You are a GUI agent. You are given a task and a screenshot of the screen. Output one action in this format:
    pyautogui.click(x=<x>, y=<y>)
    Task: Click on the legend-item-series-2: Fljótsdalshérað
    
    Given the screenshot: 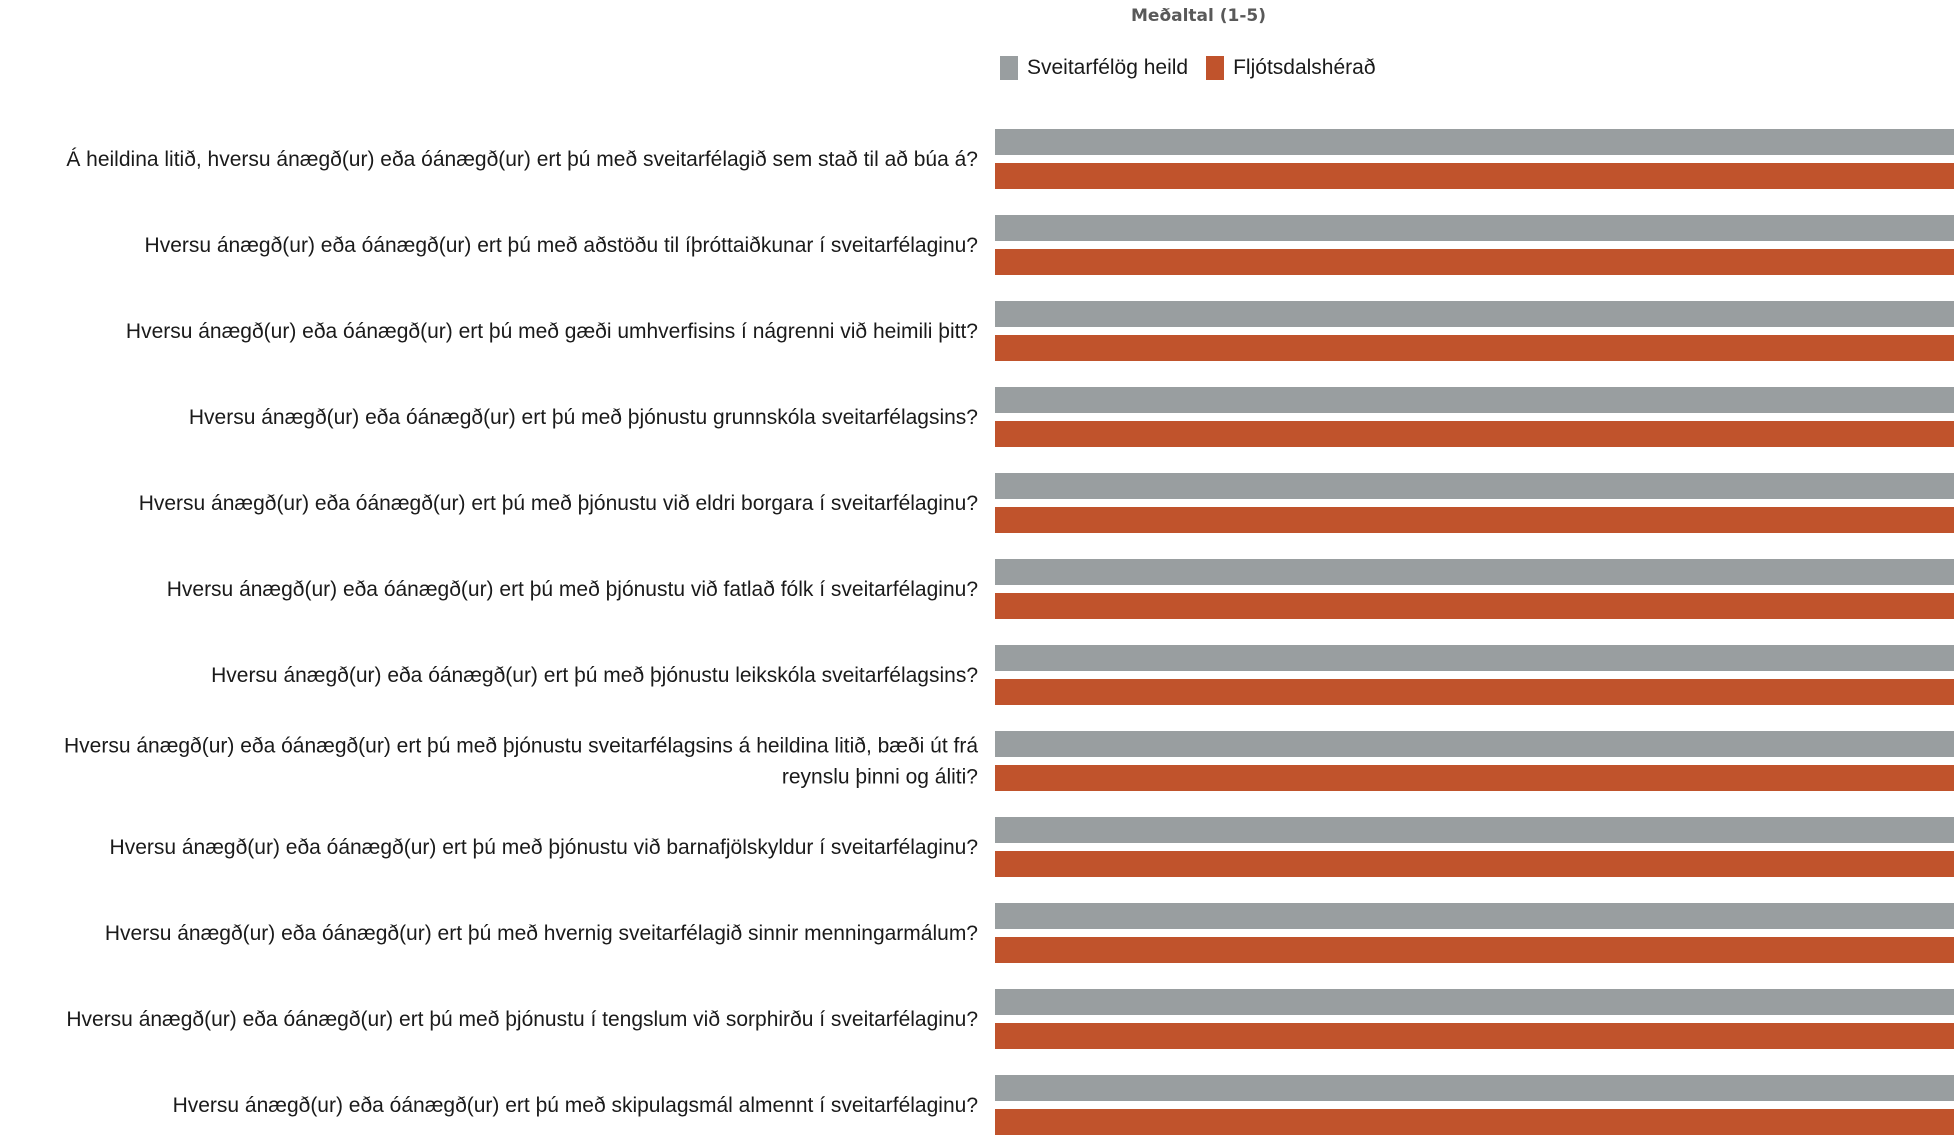 What is the action you would take?
    pyautogui.click(x=1291, y=68)
    